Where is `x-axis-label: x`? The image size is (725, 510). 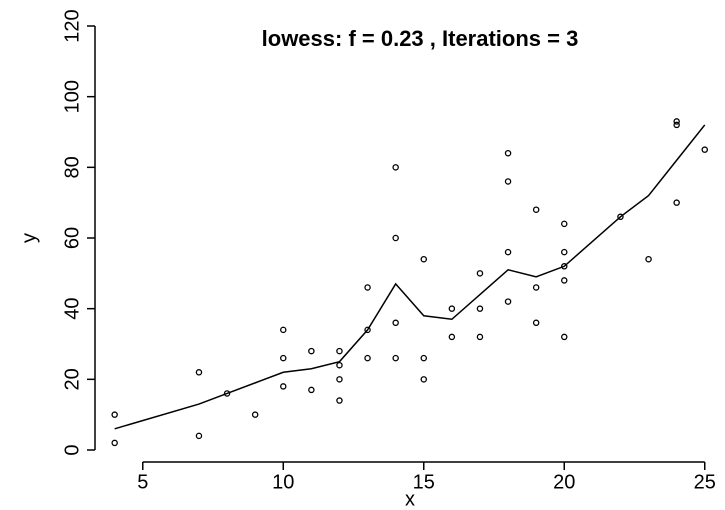
x-axis-label: x is located at coordinates (410, 499).